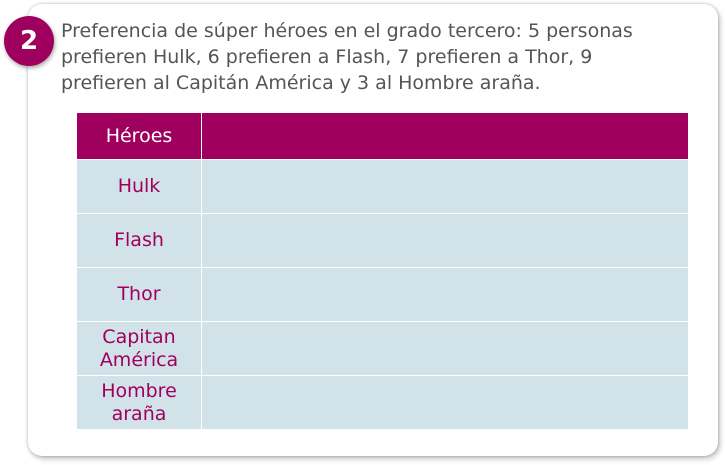  I want to click on hero-name-cell: Hulk, so click(139, 186).